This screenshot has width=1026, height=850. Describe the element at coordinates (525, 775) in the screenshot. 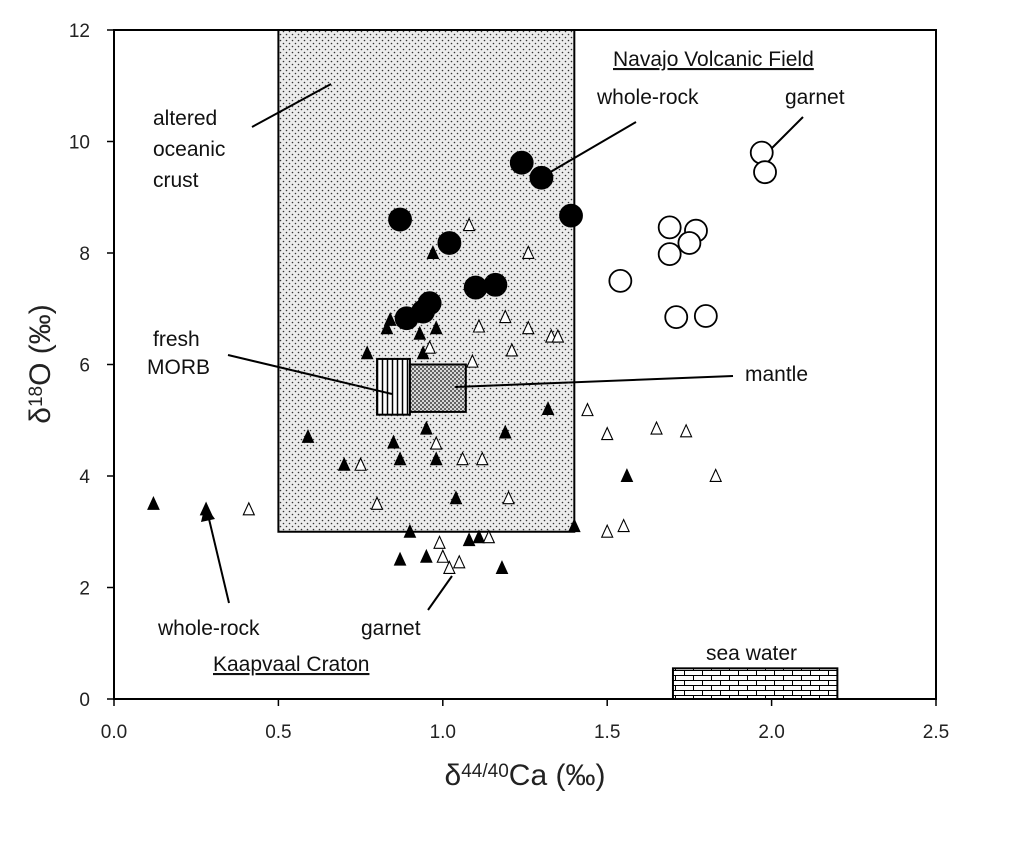

I see `x-axis-title: δ44/40Ca (‰)` at that location.